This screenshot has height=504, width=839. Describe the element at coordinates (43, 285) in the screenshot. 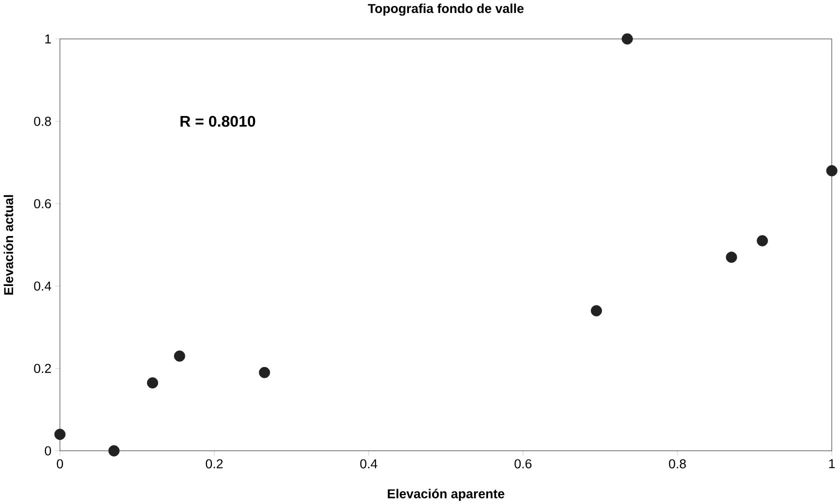

I see `y-tick-label: 0.4` at that location.